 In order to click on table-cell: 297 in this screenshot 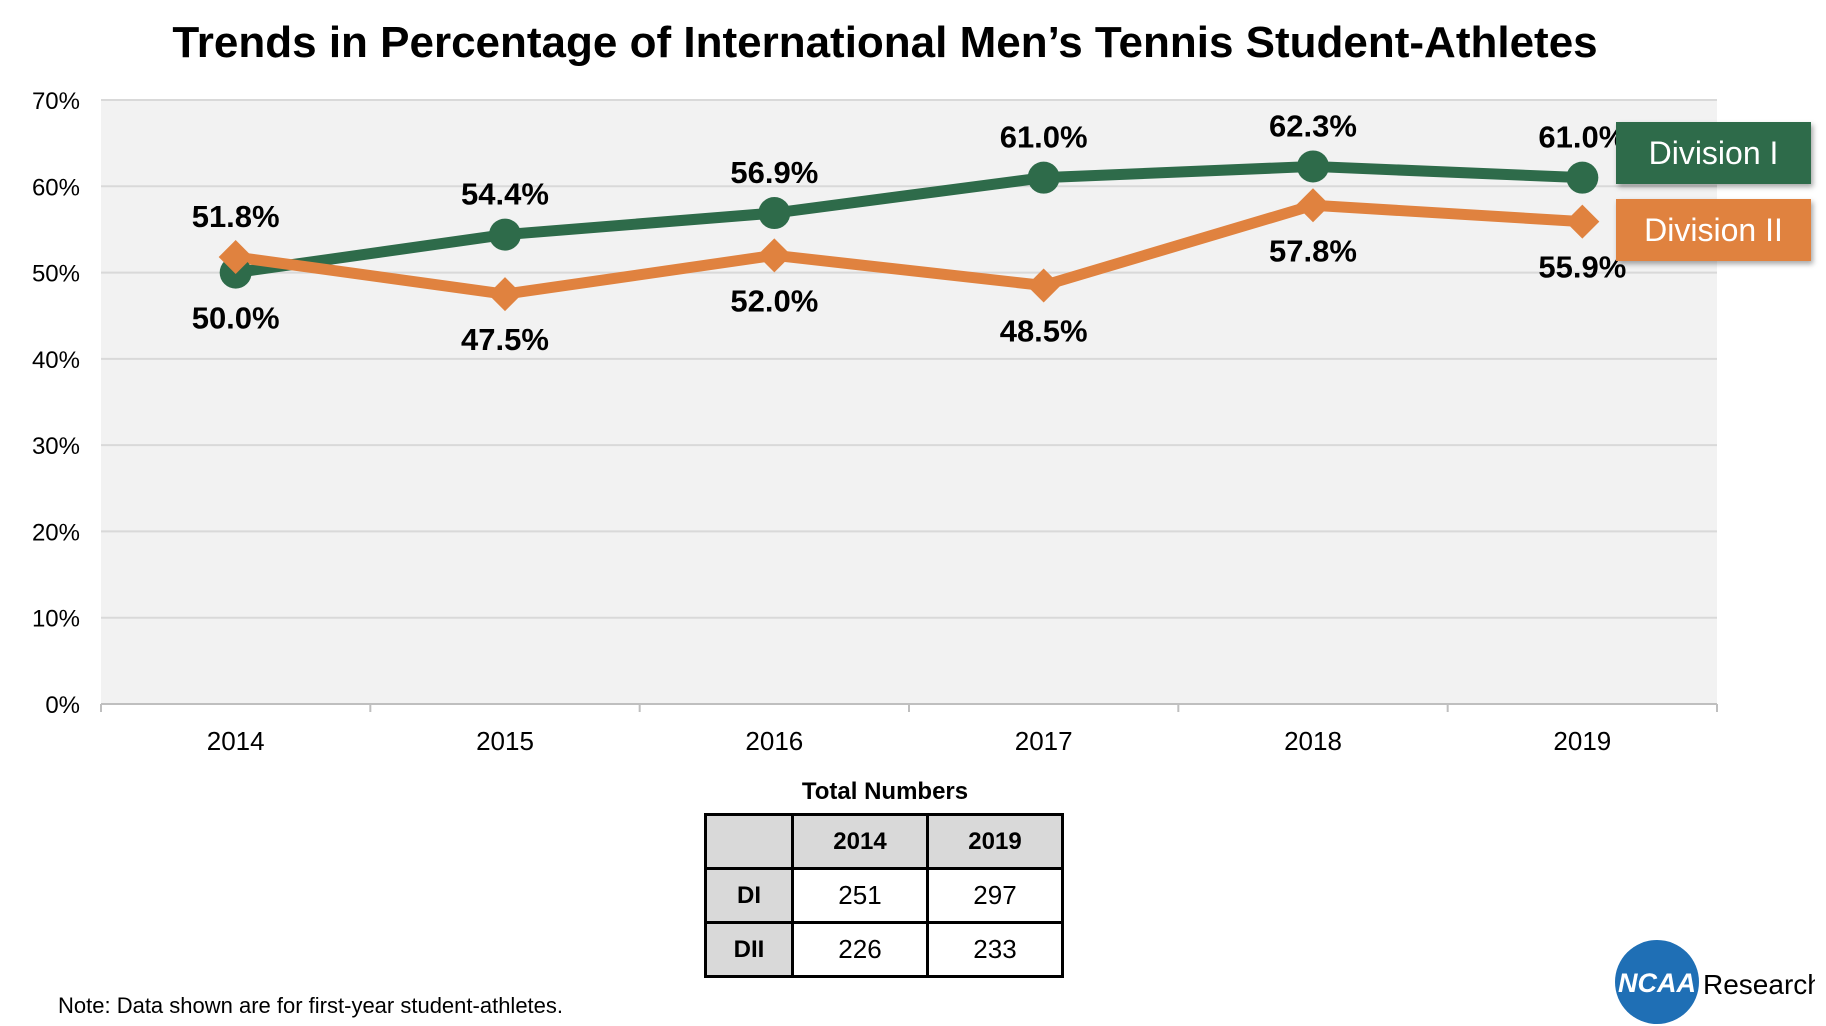, I will do `click(995, 895)`.